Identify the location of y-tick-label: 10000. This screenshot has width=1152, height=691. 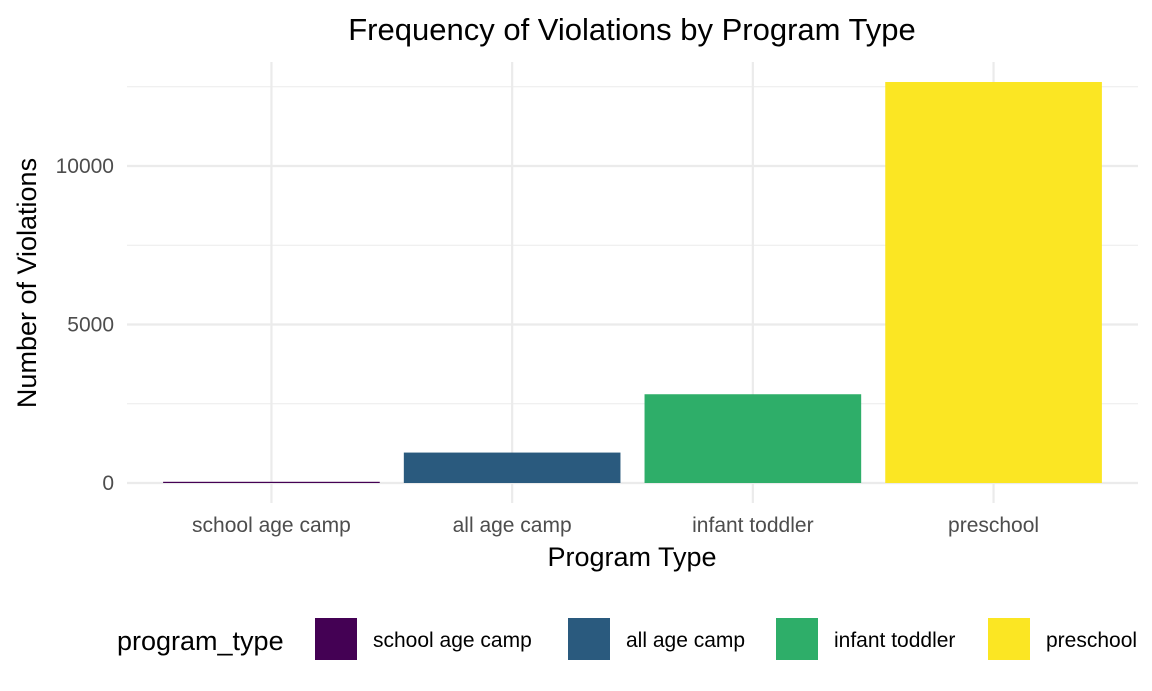
(85, 166).